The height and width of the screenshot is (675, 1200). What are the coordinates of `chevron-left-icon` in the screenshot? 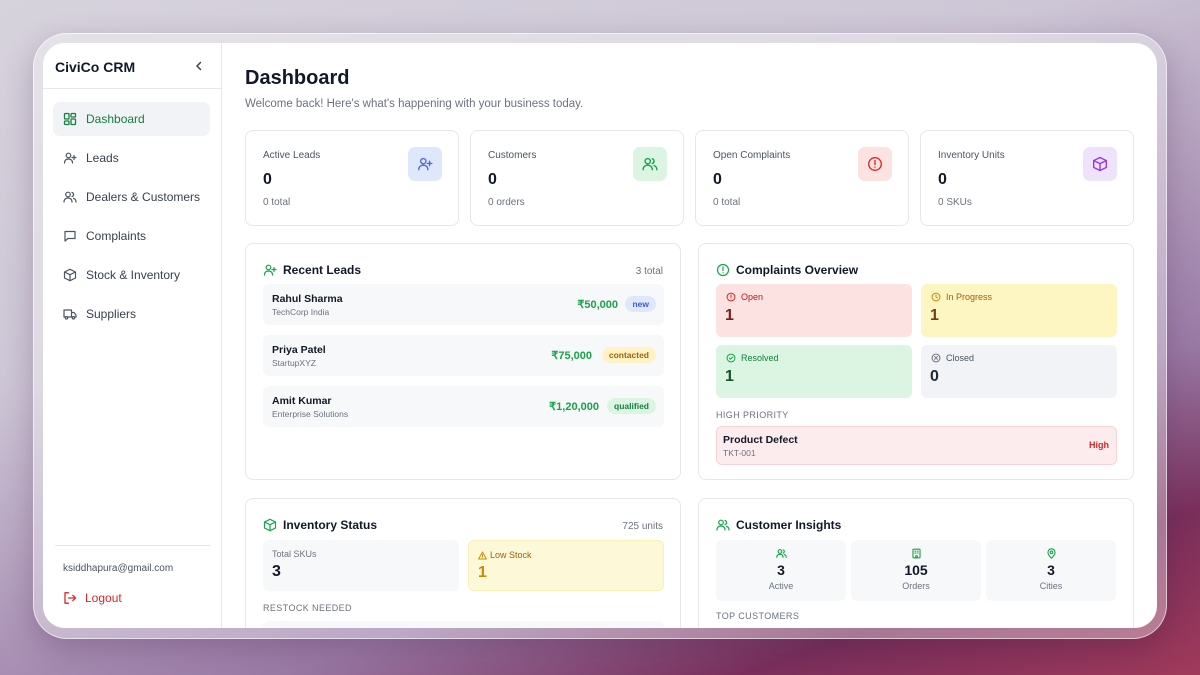 It's located at (199, 66).